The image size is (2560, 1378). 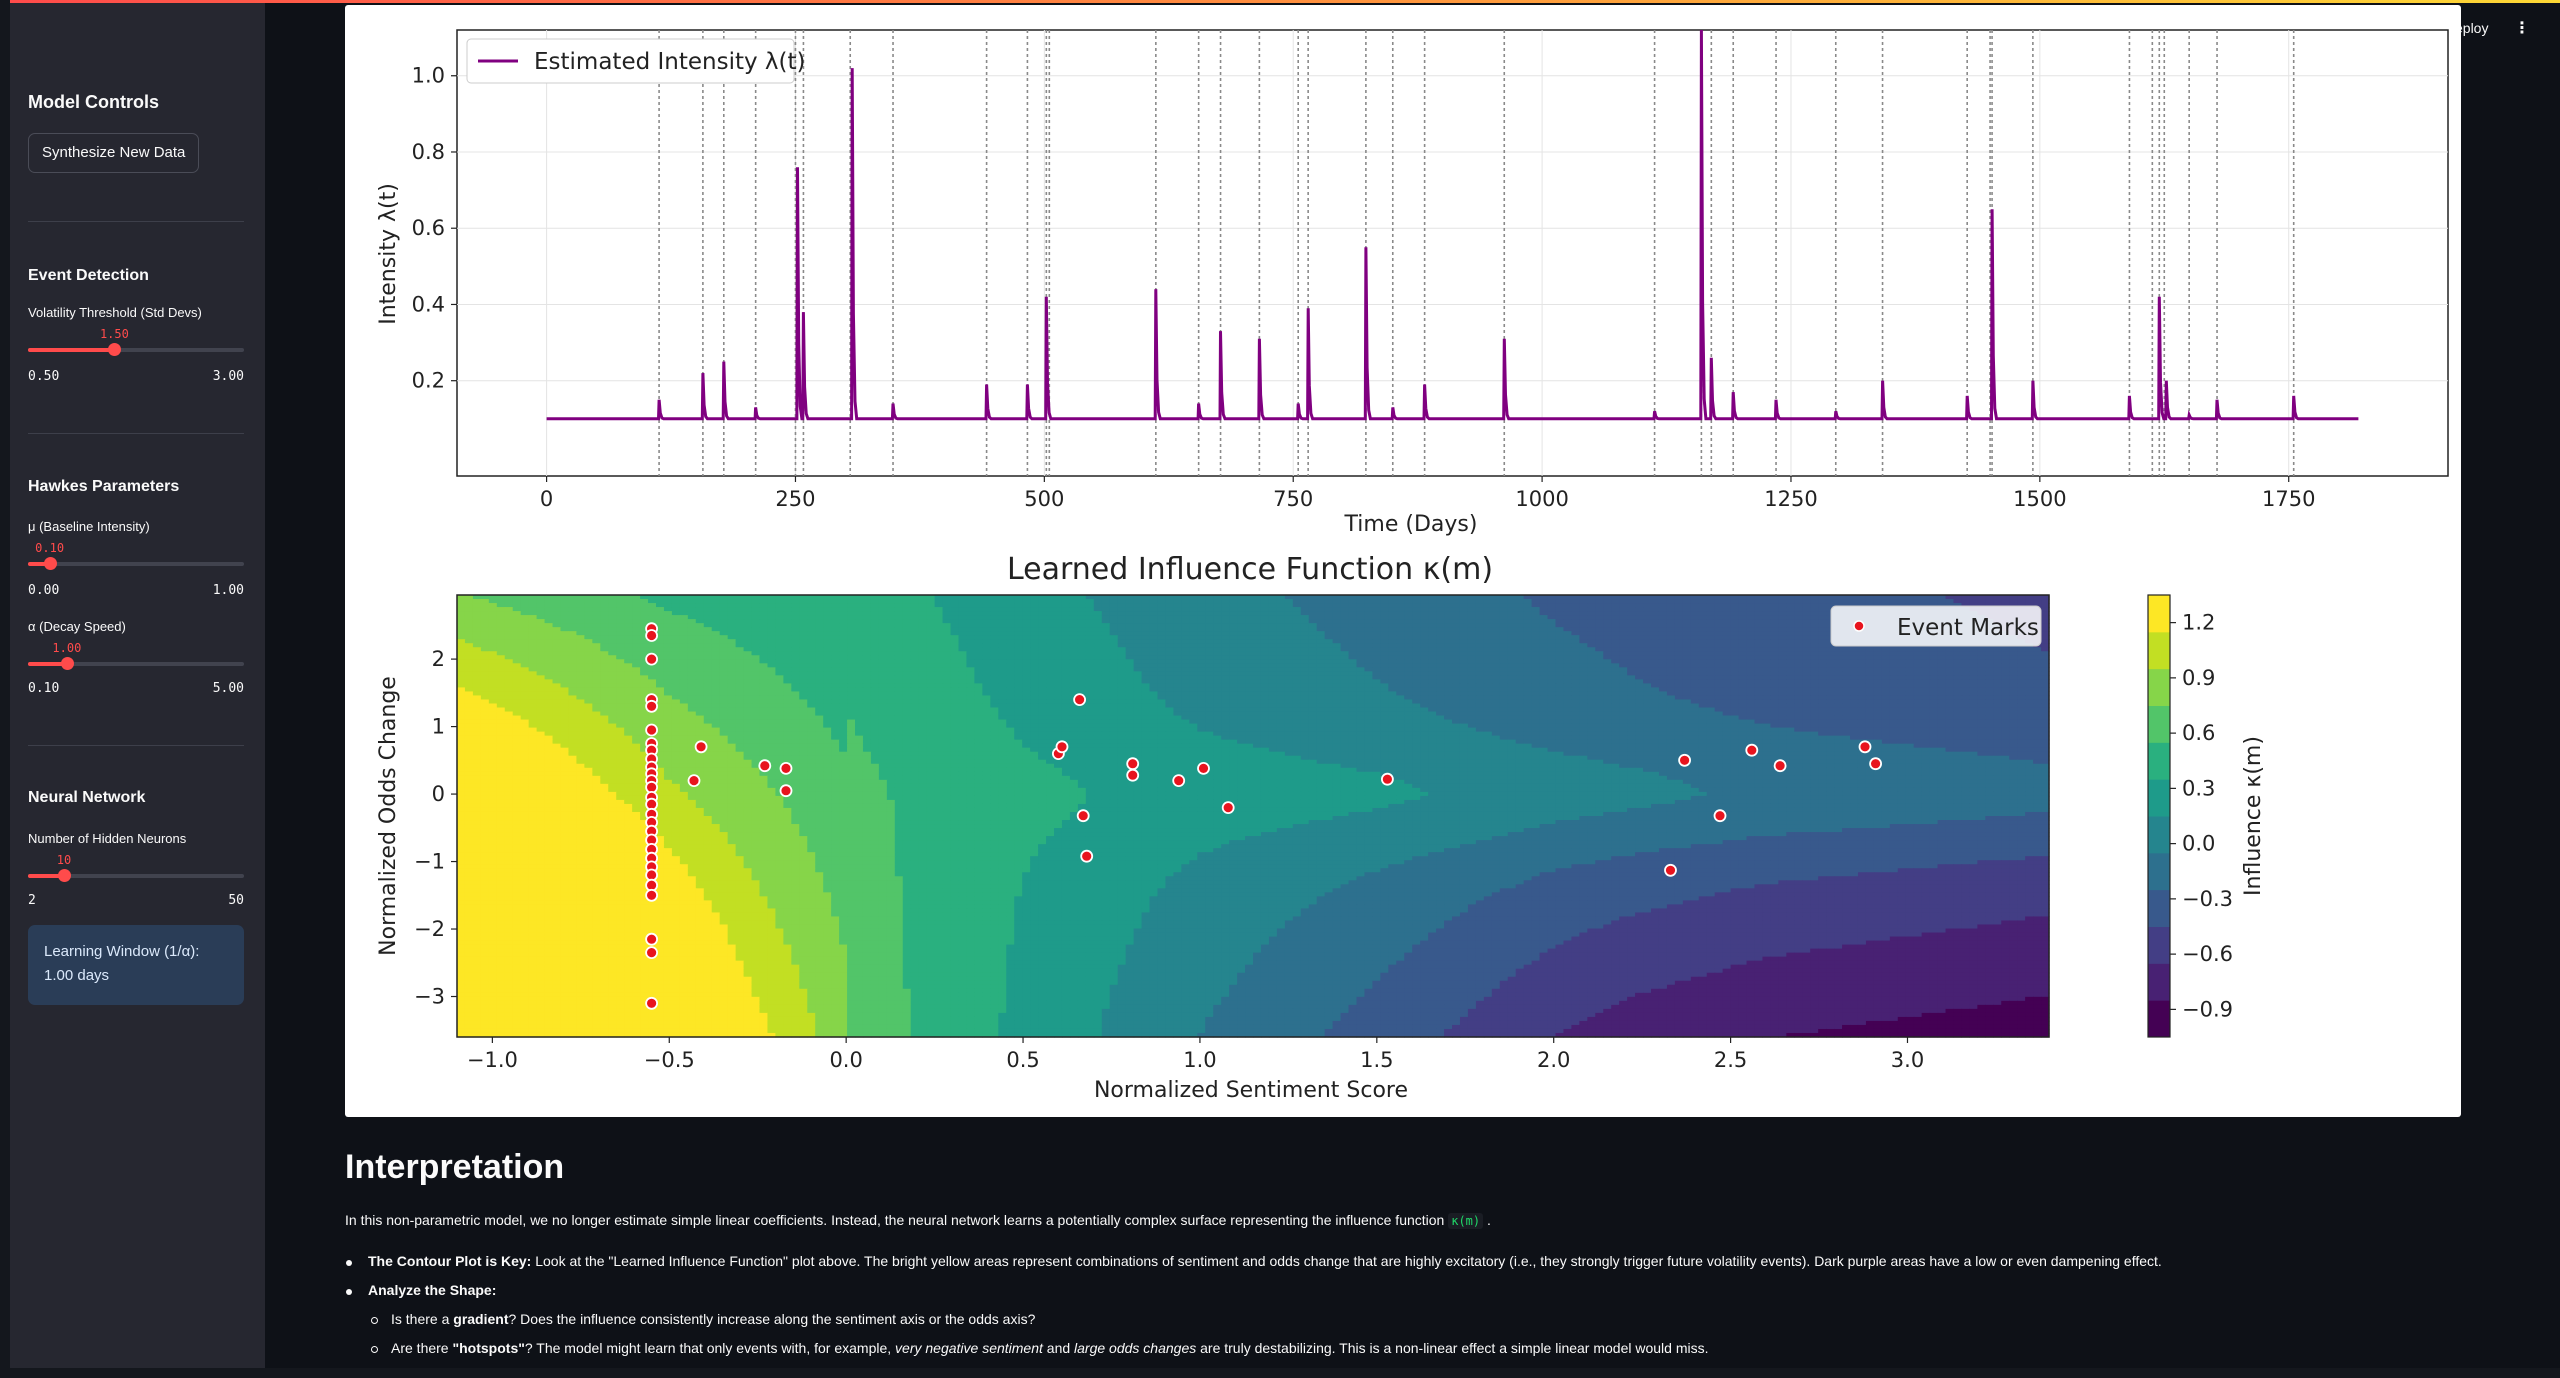 What do you see at coordinates (136, 590) in the screenshot?
I see `mu-range: 0.00 1.00` at bounding box center [136, 590].